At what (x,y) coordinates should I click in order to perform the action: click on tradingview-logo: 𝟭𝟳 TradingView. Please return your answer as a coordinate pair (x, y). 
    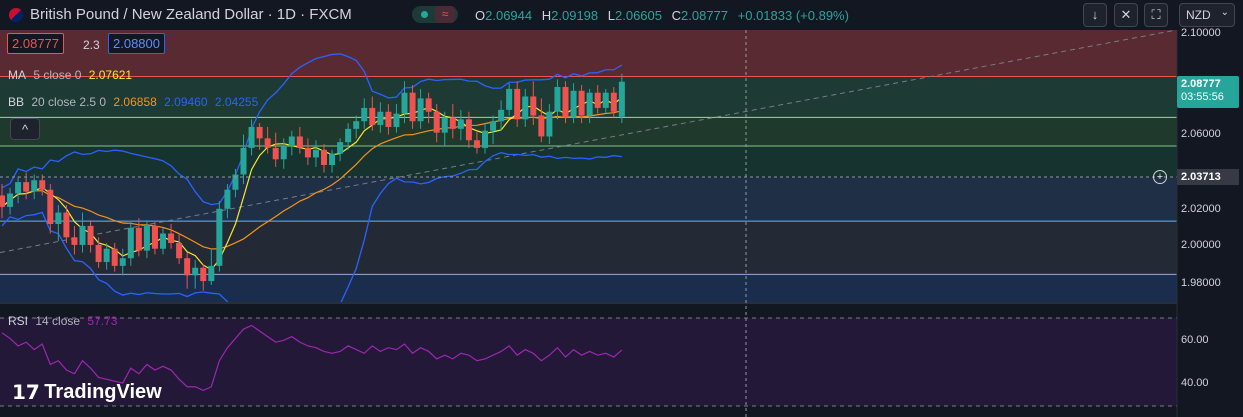
    Looking at the image, I should click on (87, 392).